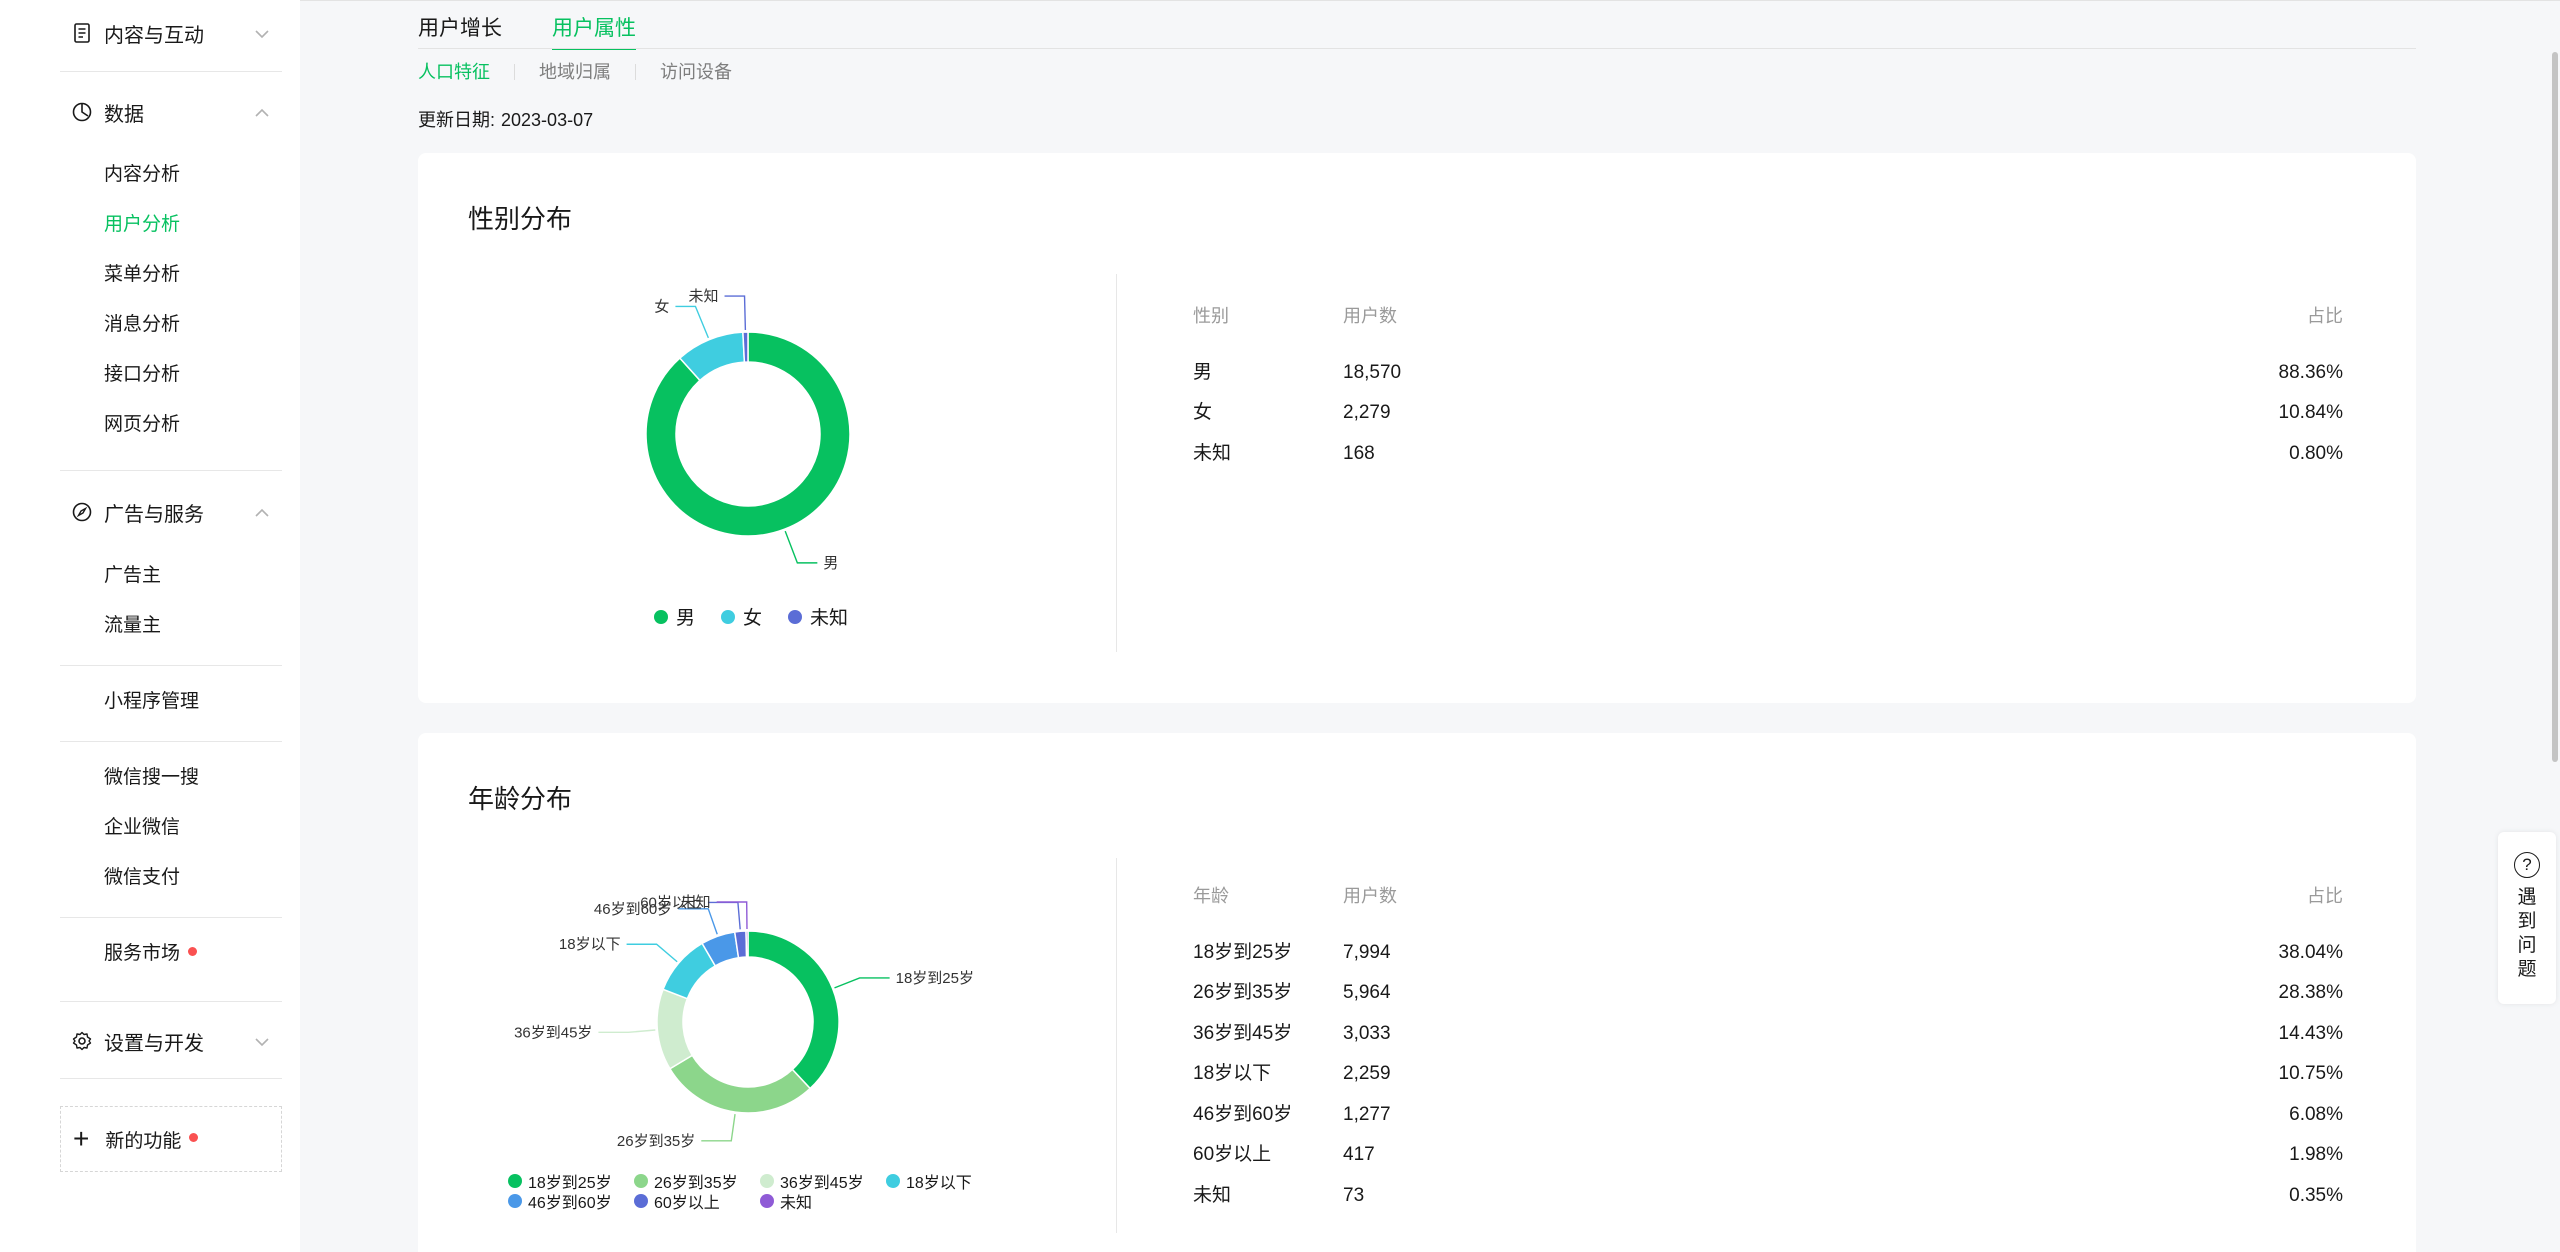 The width and height of the screenshot is (2560, 1252). Describe the element at coordinates (633, 909) in the screenshot. I see `slice-label-4: 46岁到60岁` at that location.